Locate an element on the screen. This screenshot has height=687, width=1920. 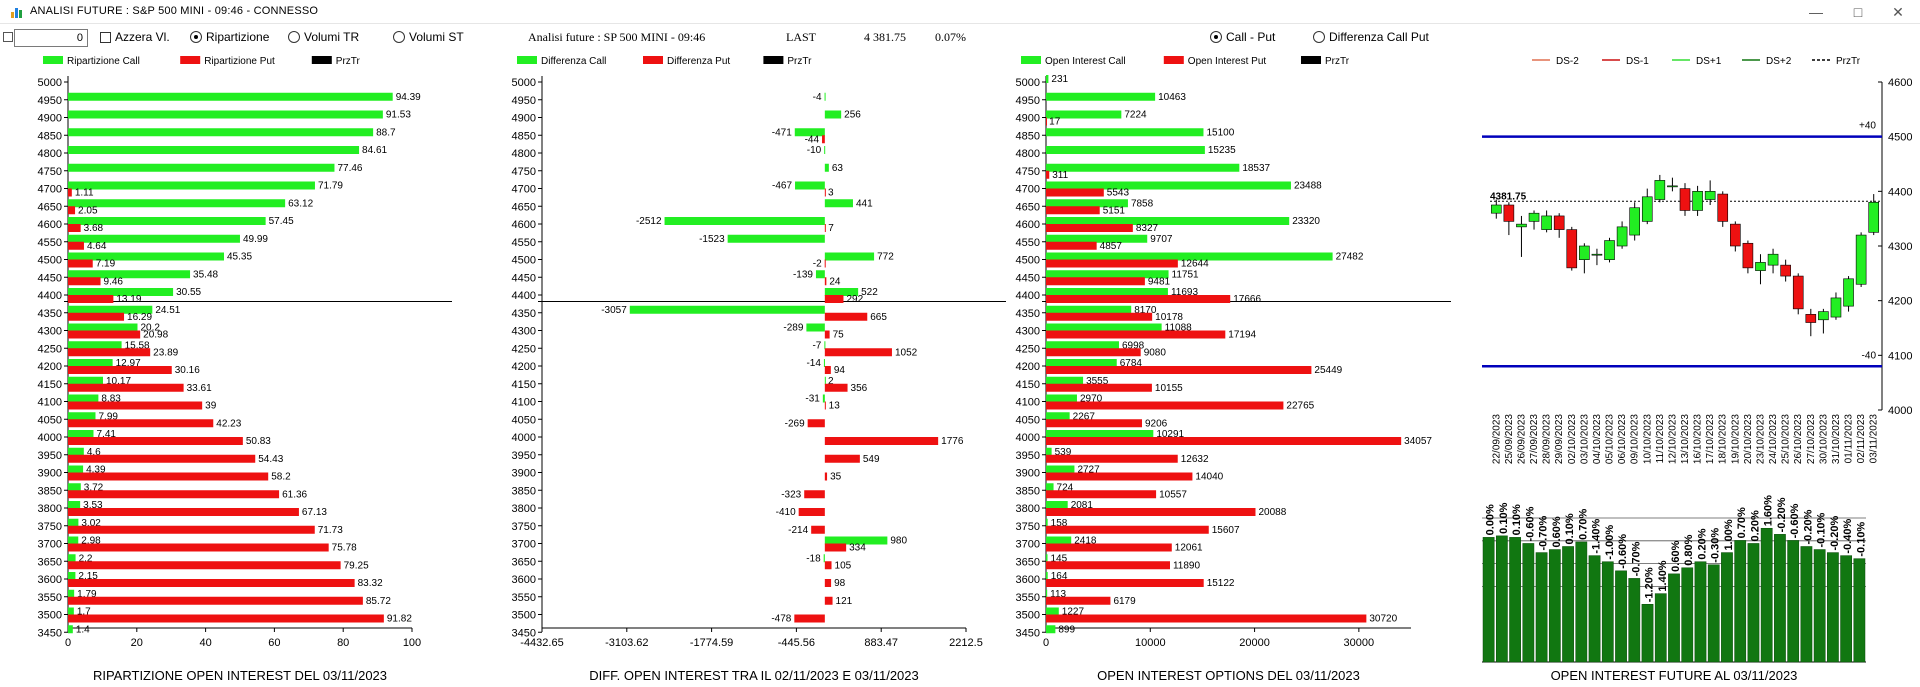
bar-value-label: 71.79 is located at coordinates (330, 186).